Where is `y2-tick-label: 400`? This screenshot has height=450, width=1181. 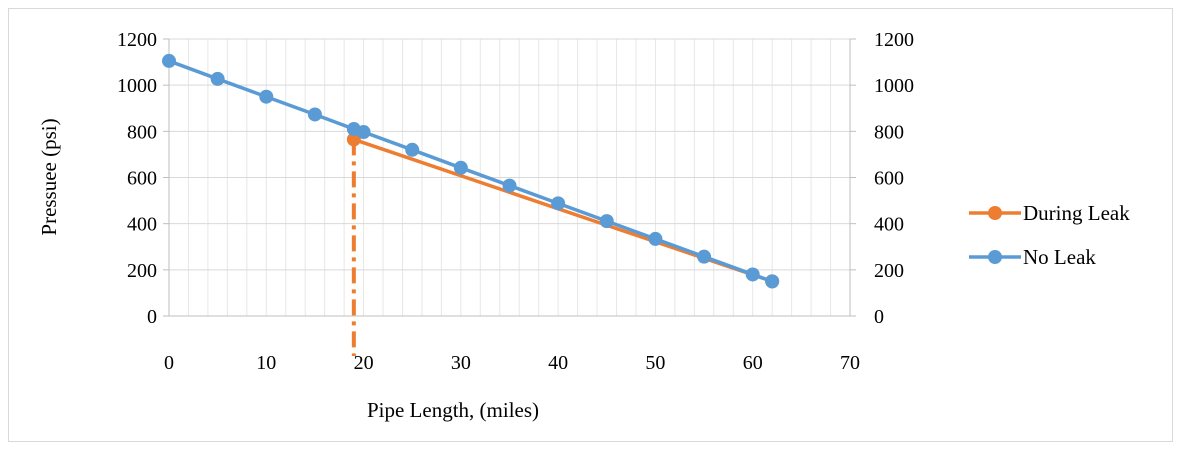
y2-tick-label: 400 is located at coordinates (889, 225).